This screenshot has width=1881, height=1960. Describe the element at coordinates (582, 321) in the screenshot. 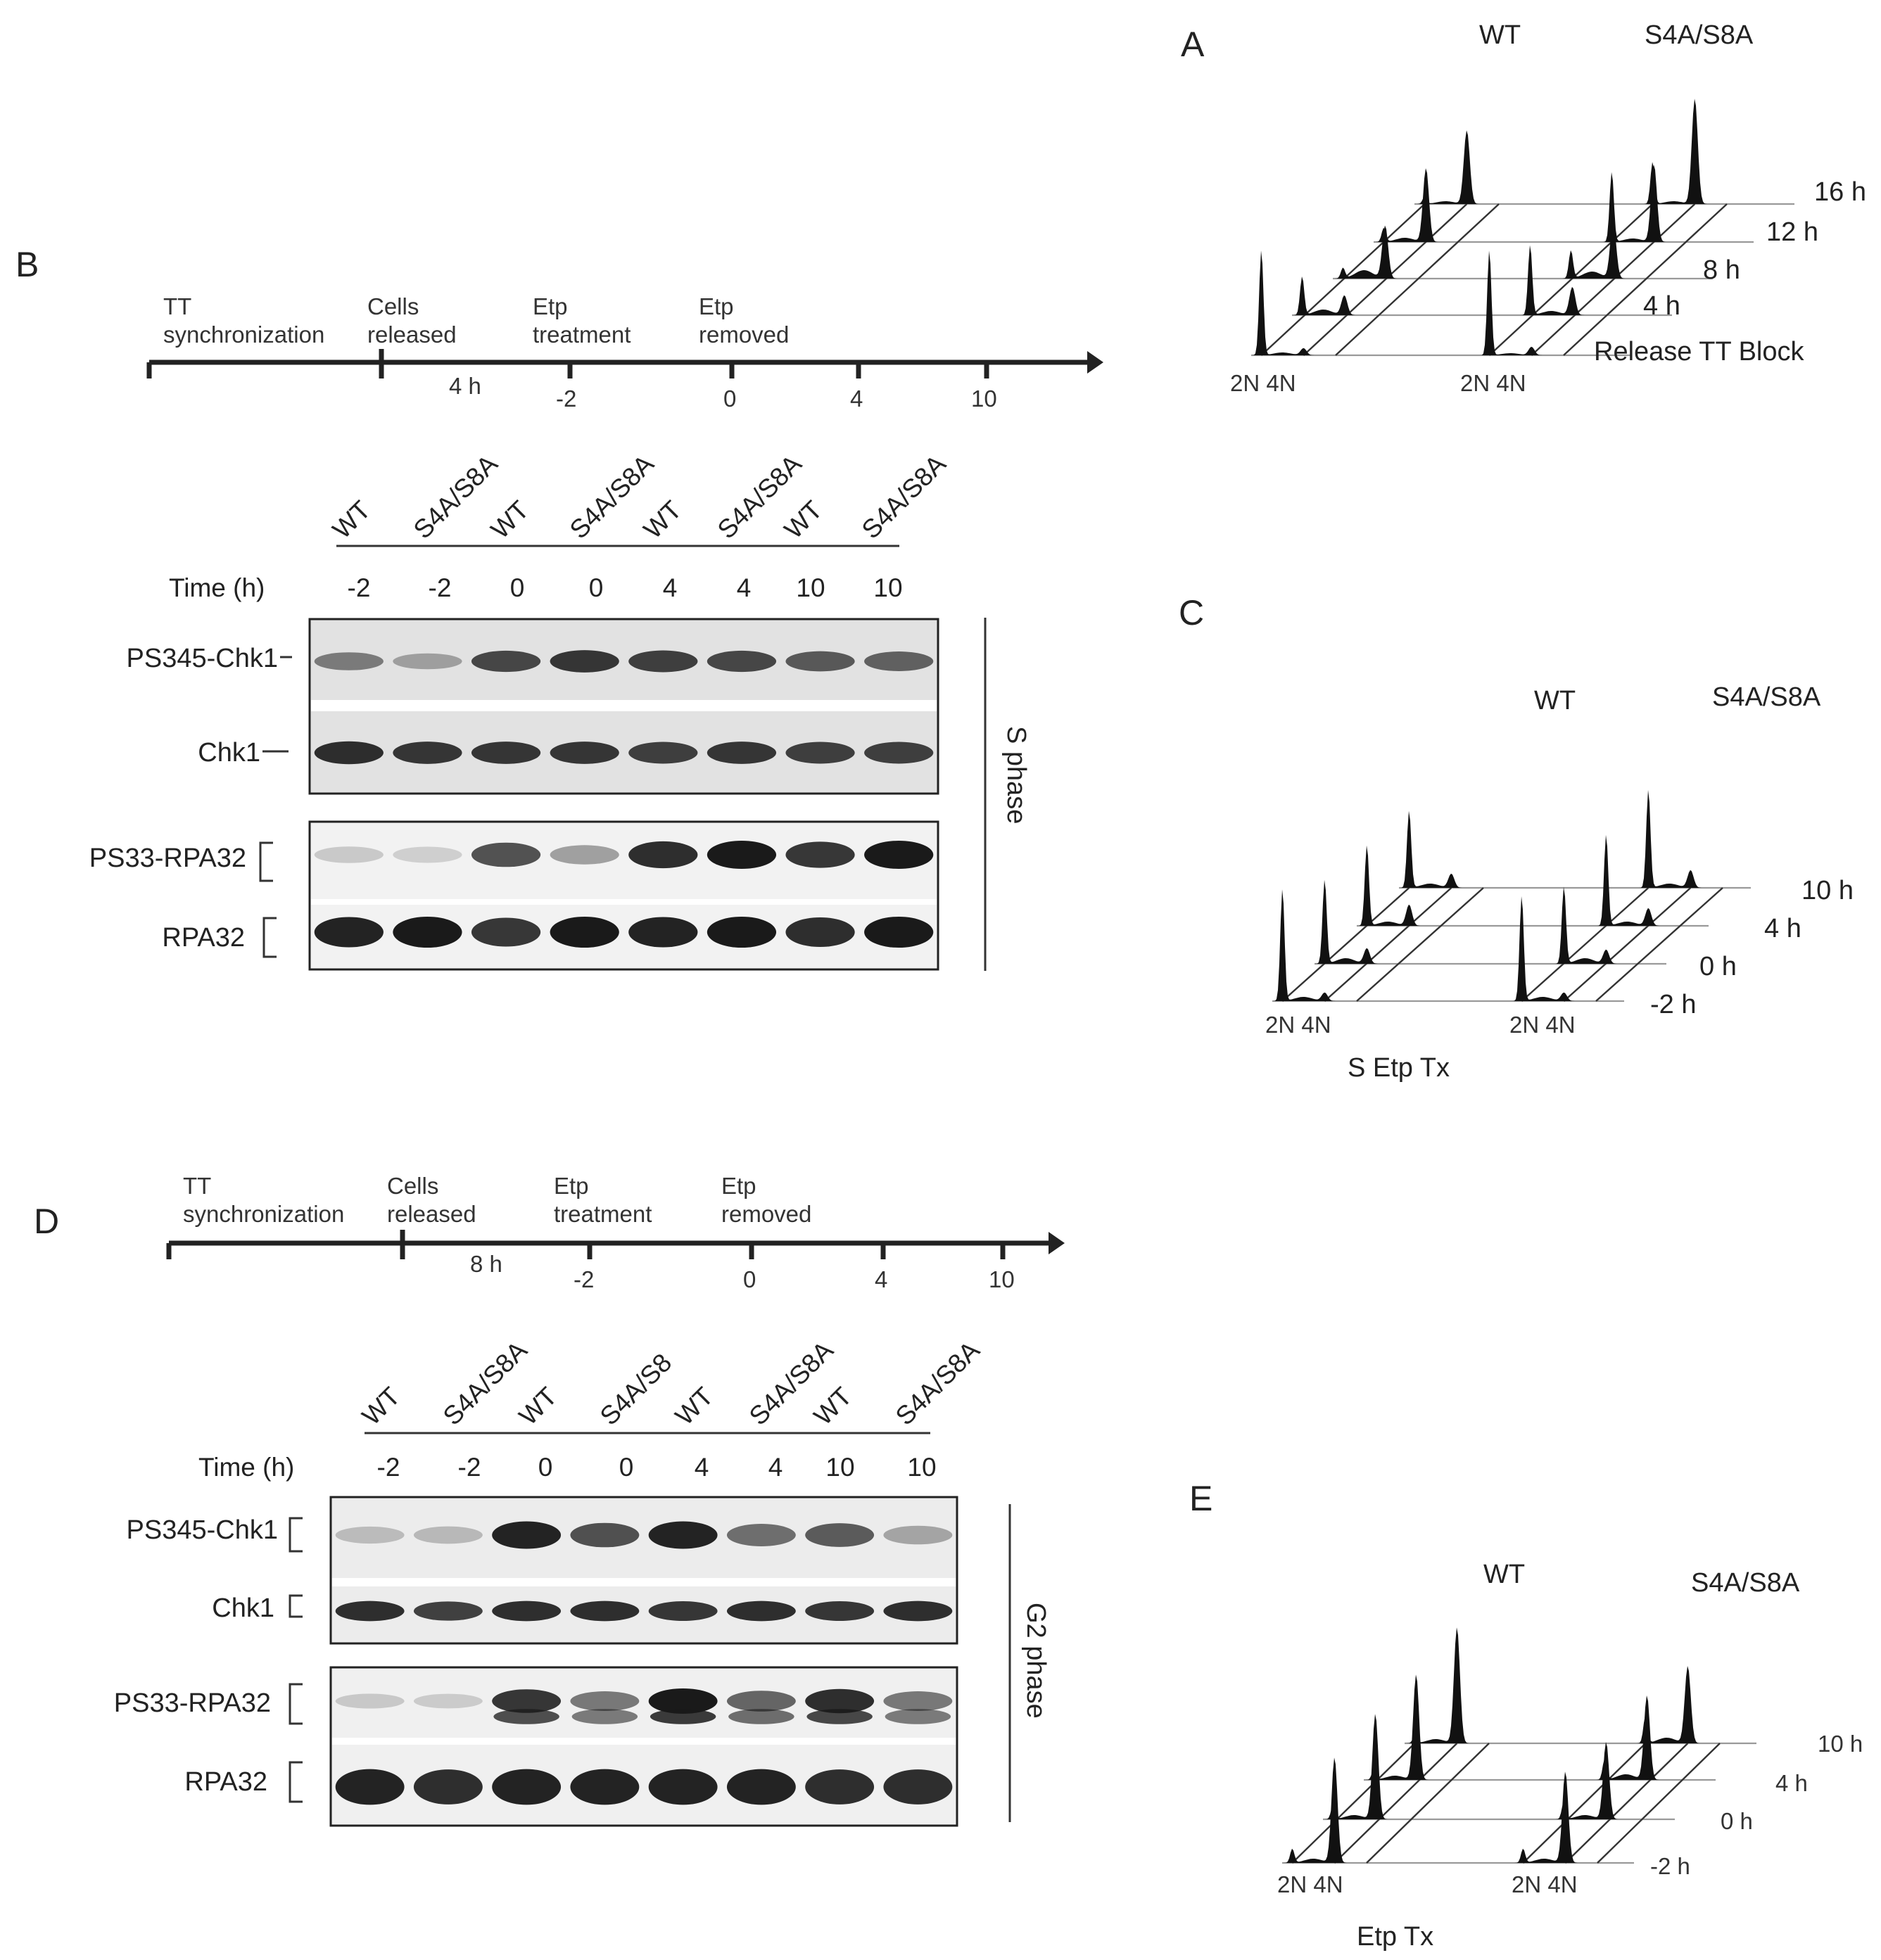

I see `event-etp-treatment: Etp treatment` at that location.